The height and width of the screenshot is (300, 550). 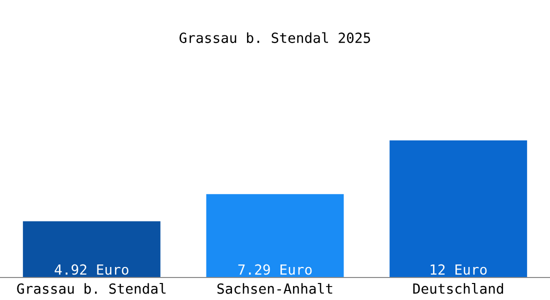 I want to click on data-label: 4.92 Euro, so click(x=91, y=269).